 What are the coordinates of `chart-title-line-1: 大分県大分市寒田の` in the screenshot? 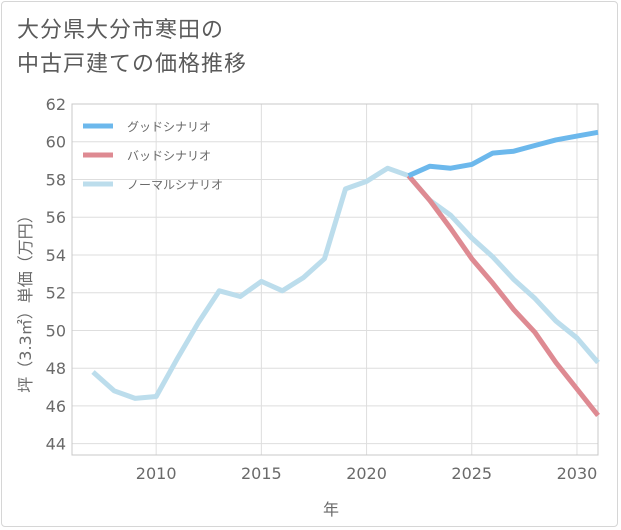 It's located at (121, 30).